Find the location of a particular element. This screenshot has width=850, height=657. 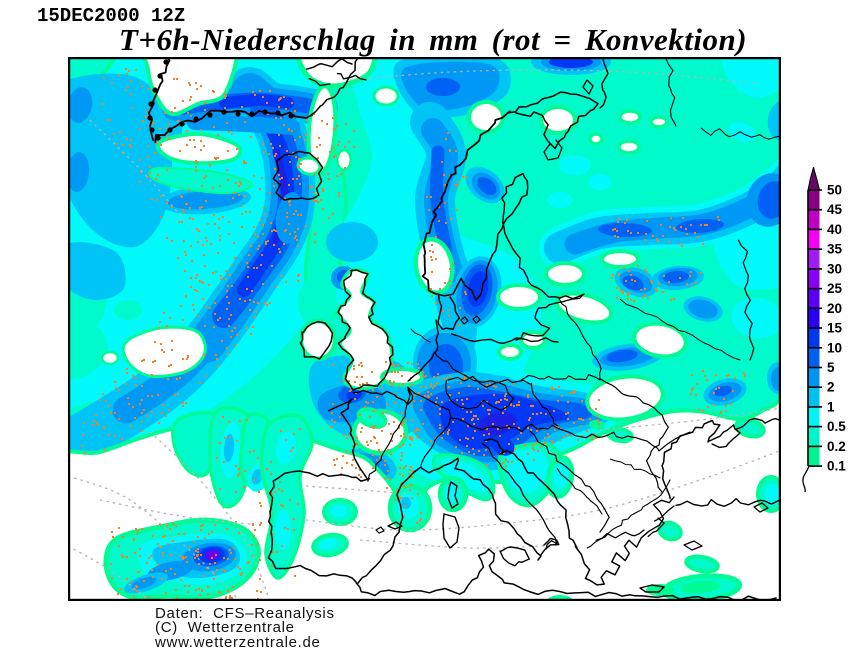

svg-text: 0.1 is located at coordinates (836, 466).